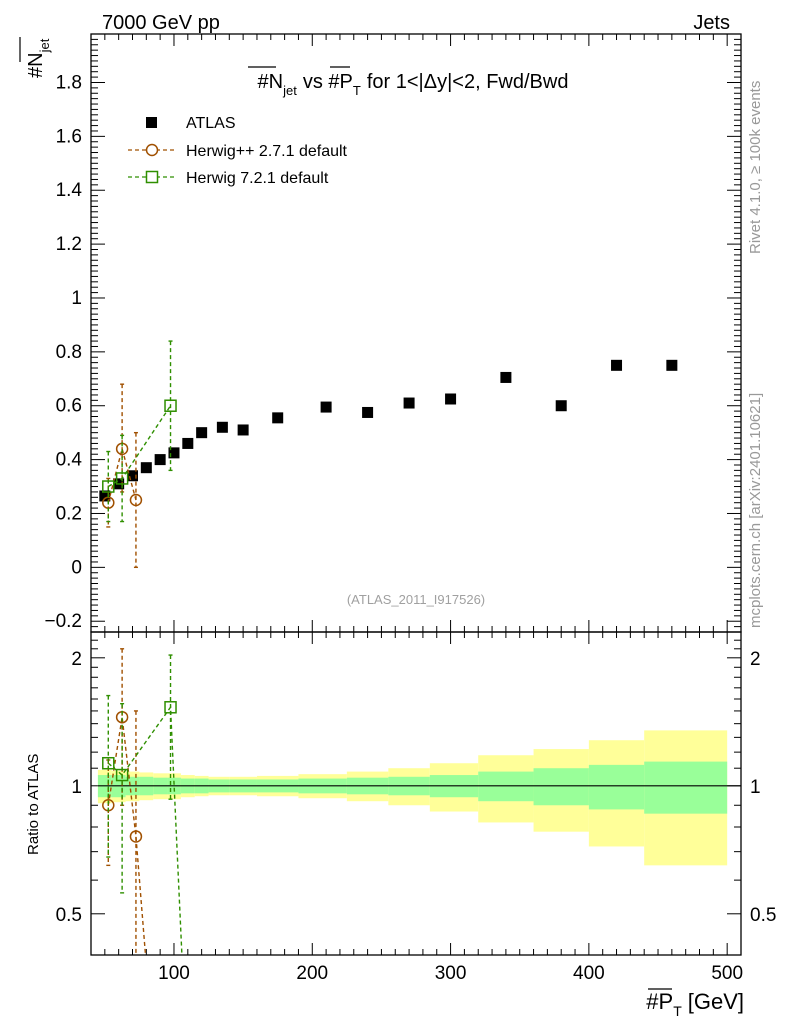 The image size is (786, 1024). Describe the element at coordinates (33, 804) in the screenshot. I see `y-axis-label-ratio: Ratio to ATLAS` at that location.